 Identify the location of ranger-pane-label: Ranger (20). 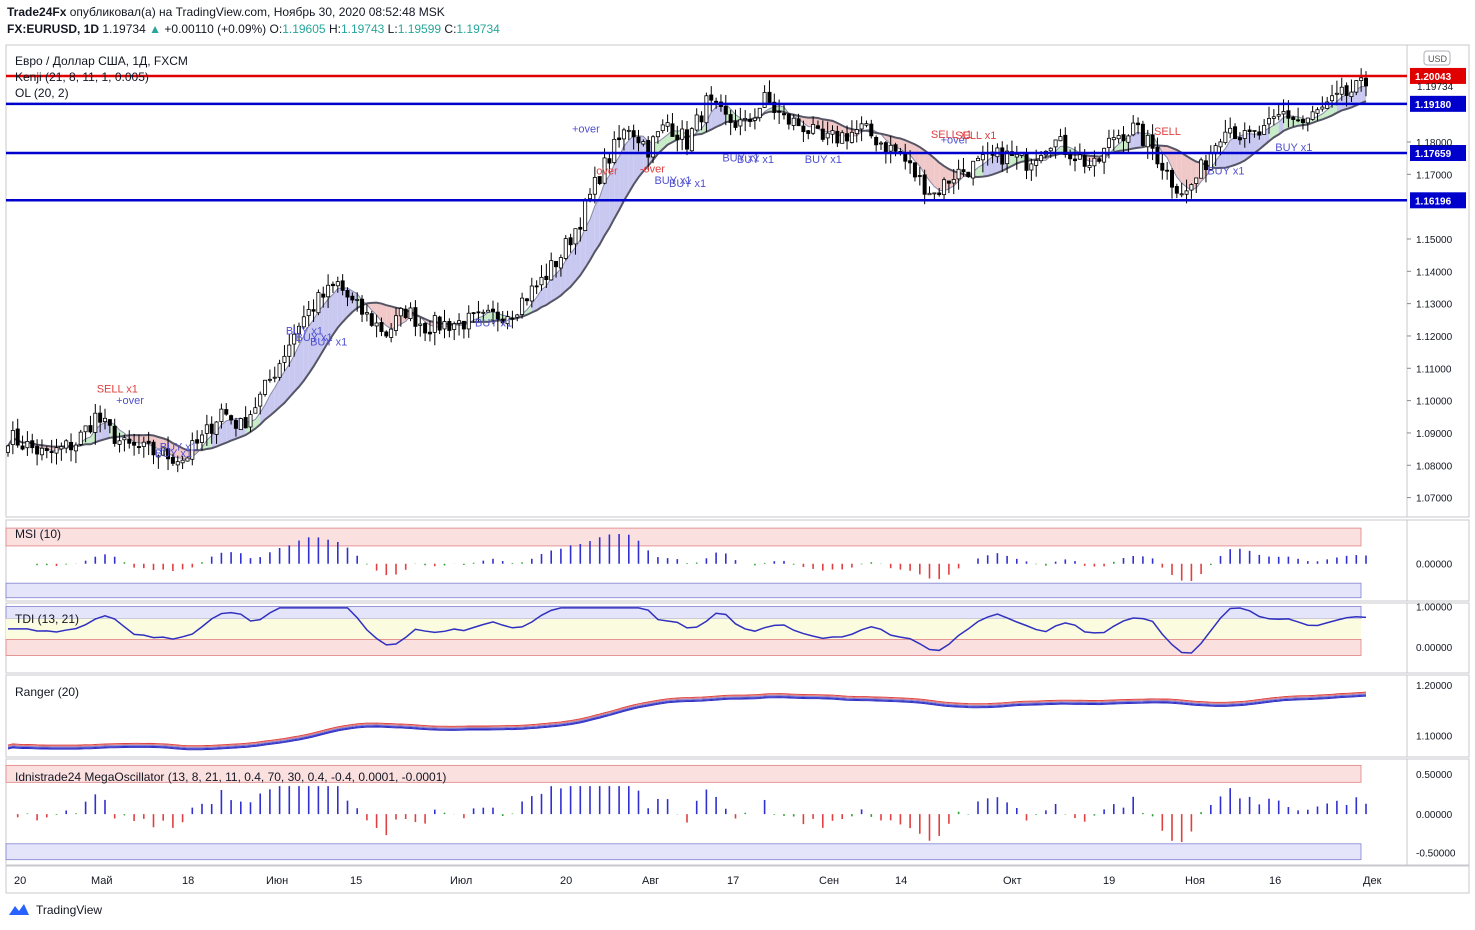
(47, 692).